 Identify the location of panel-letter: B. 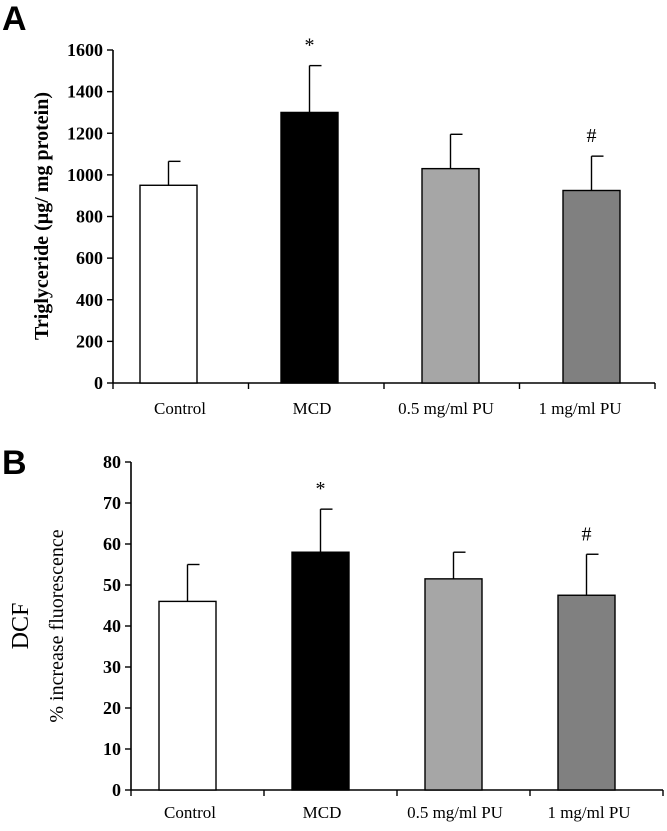
(14, 463).